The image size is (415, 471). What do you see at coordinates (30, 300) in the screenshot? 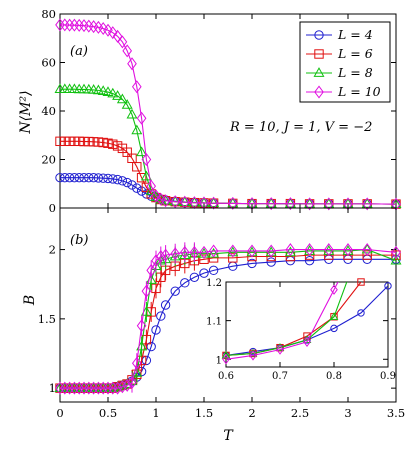
I see `panel-b-ylabel: B` at bounding box center [30, 300].